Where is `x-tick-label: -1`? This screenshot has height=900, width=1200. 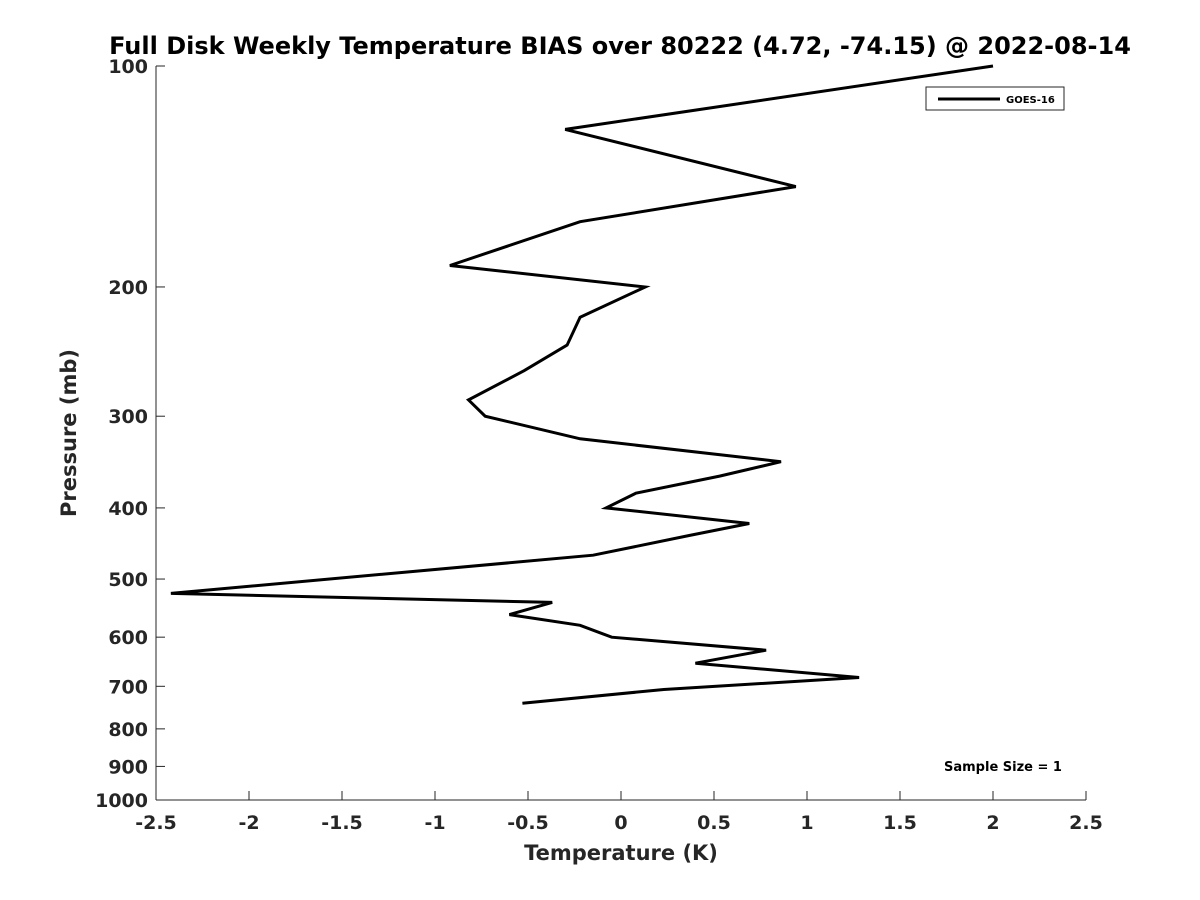
x-tick-label: -1 is located at coordinates (434, 823).